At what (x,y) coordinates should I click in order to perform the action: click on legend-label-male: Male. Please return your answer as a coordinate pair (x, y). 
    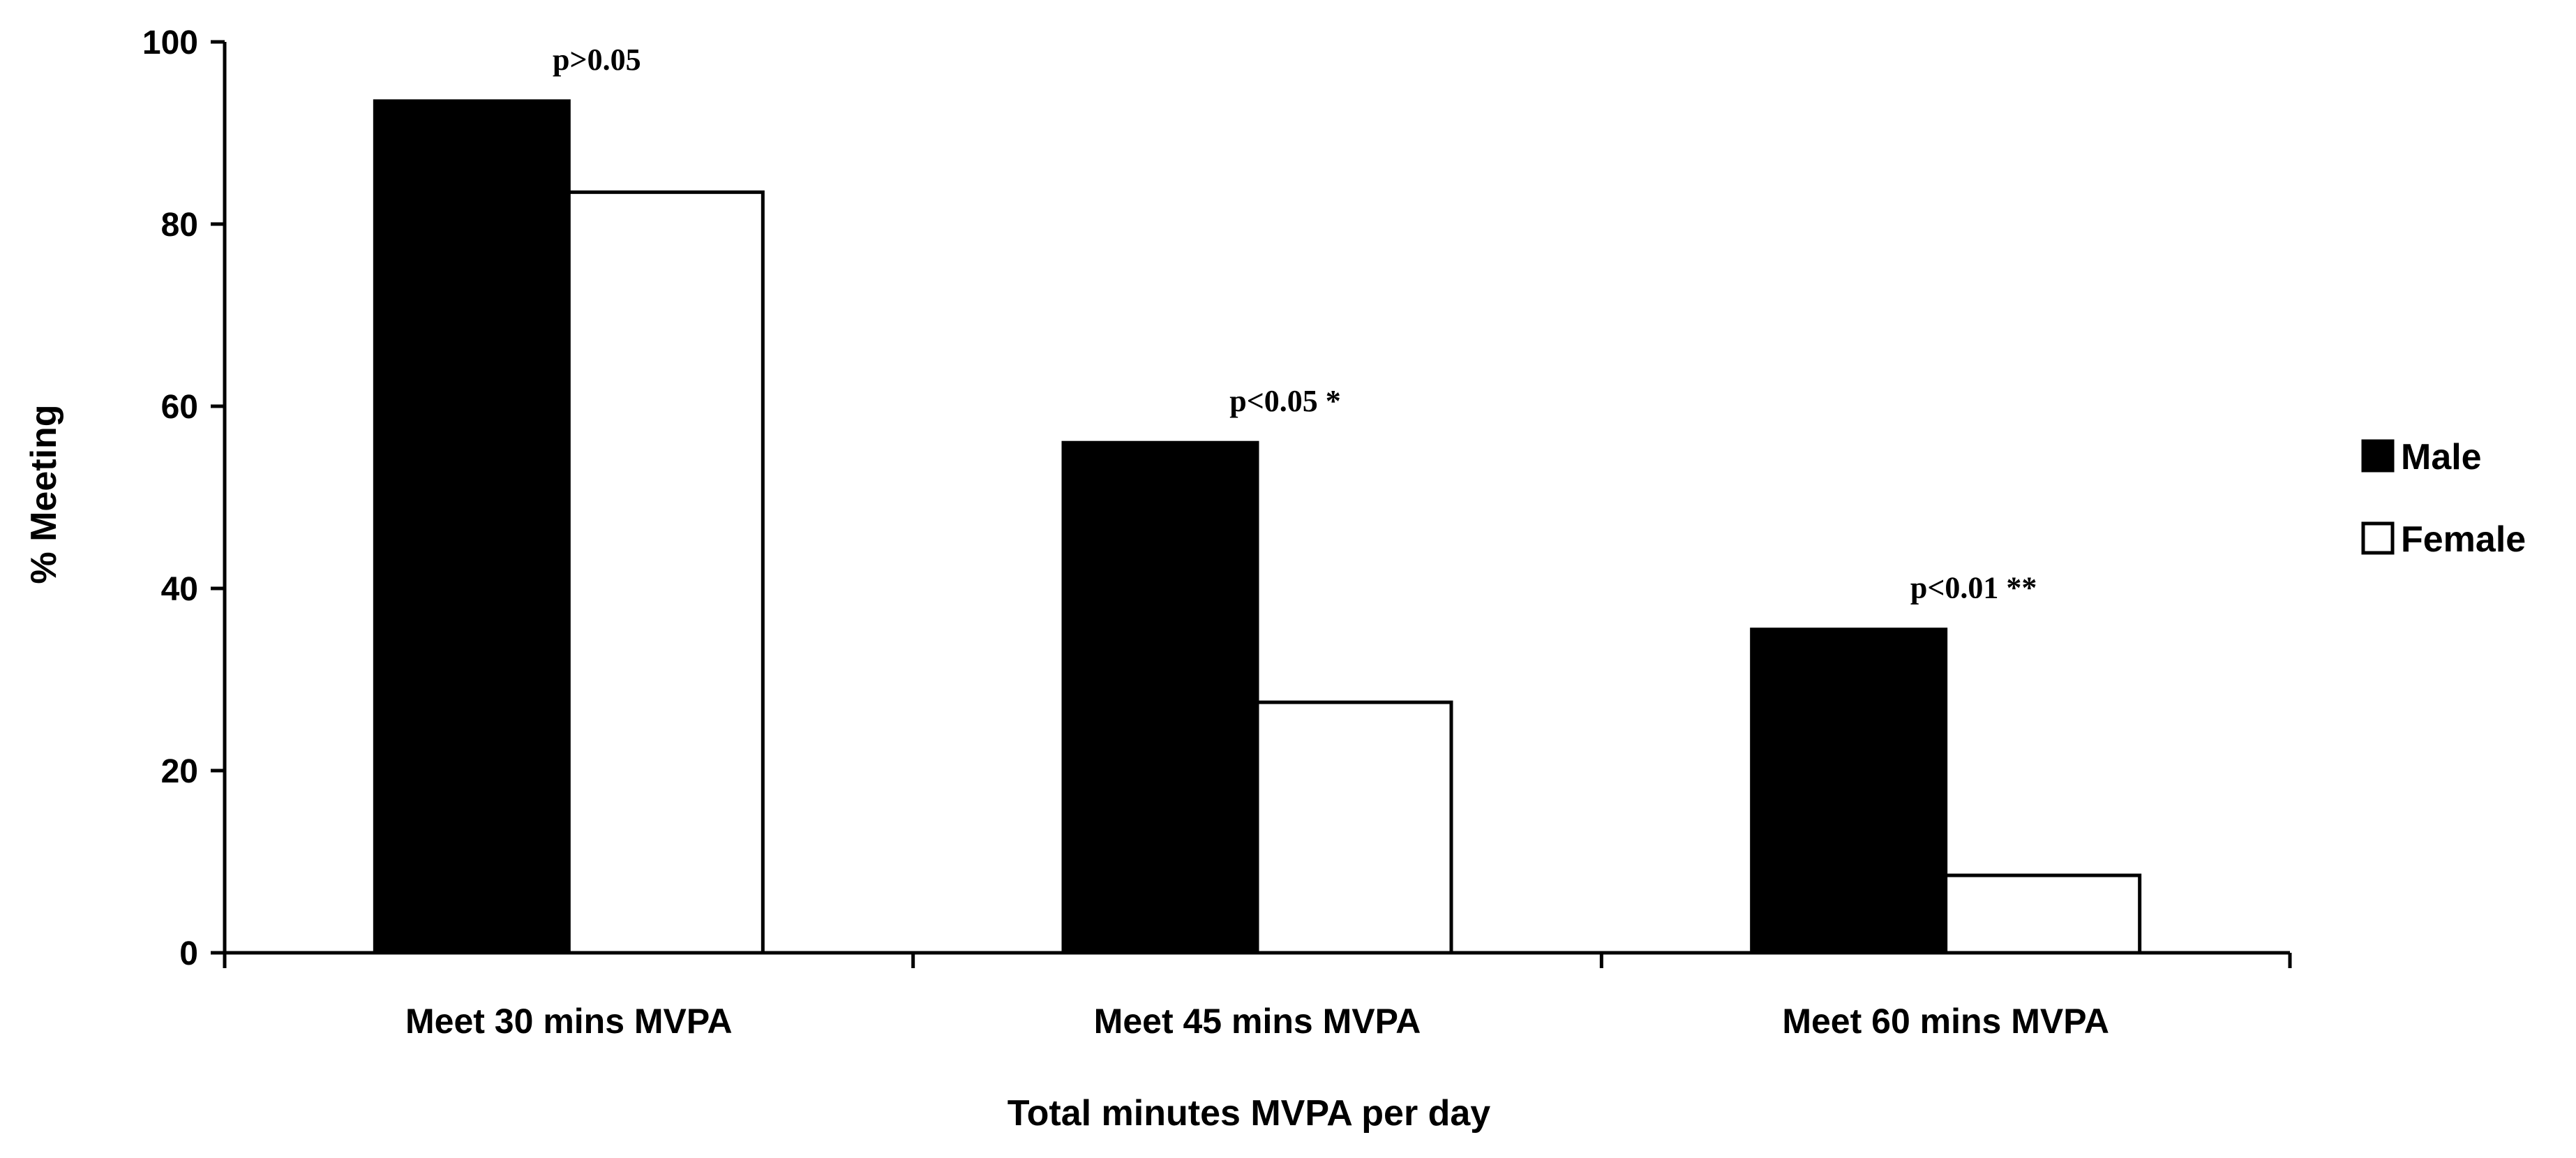
    Looking at the image, I should click on (2441, 457).